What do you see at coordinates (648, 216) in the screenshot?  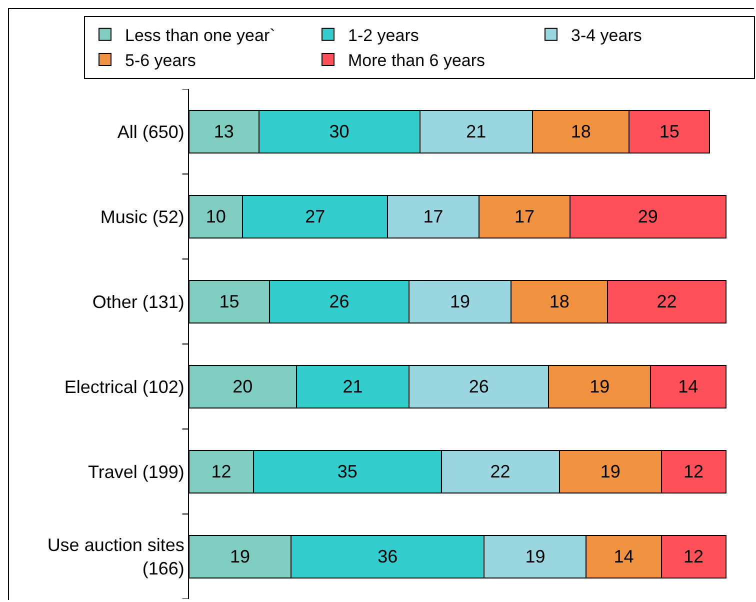 I see `data-label: 29` at bounding box center [648, 216].